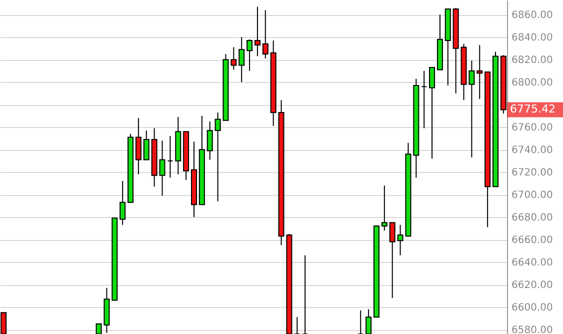  What do you see at coordinates (532, 60) in the screenshot?
I see `y-tick-label: 6820.00` at bounding box center [532, 60].